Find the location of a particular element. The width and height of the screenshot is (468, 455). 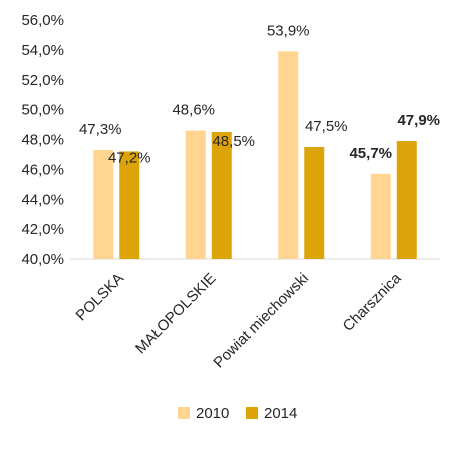

y-tick-label: 56,0% is located at coordinates (42, 20).